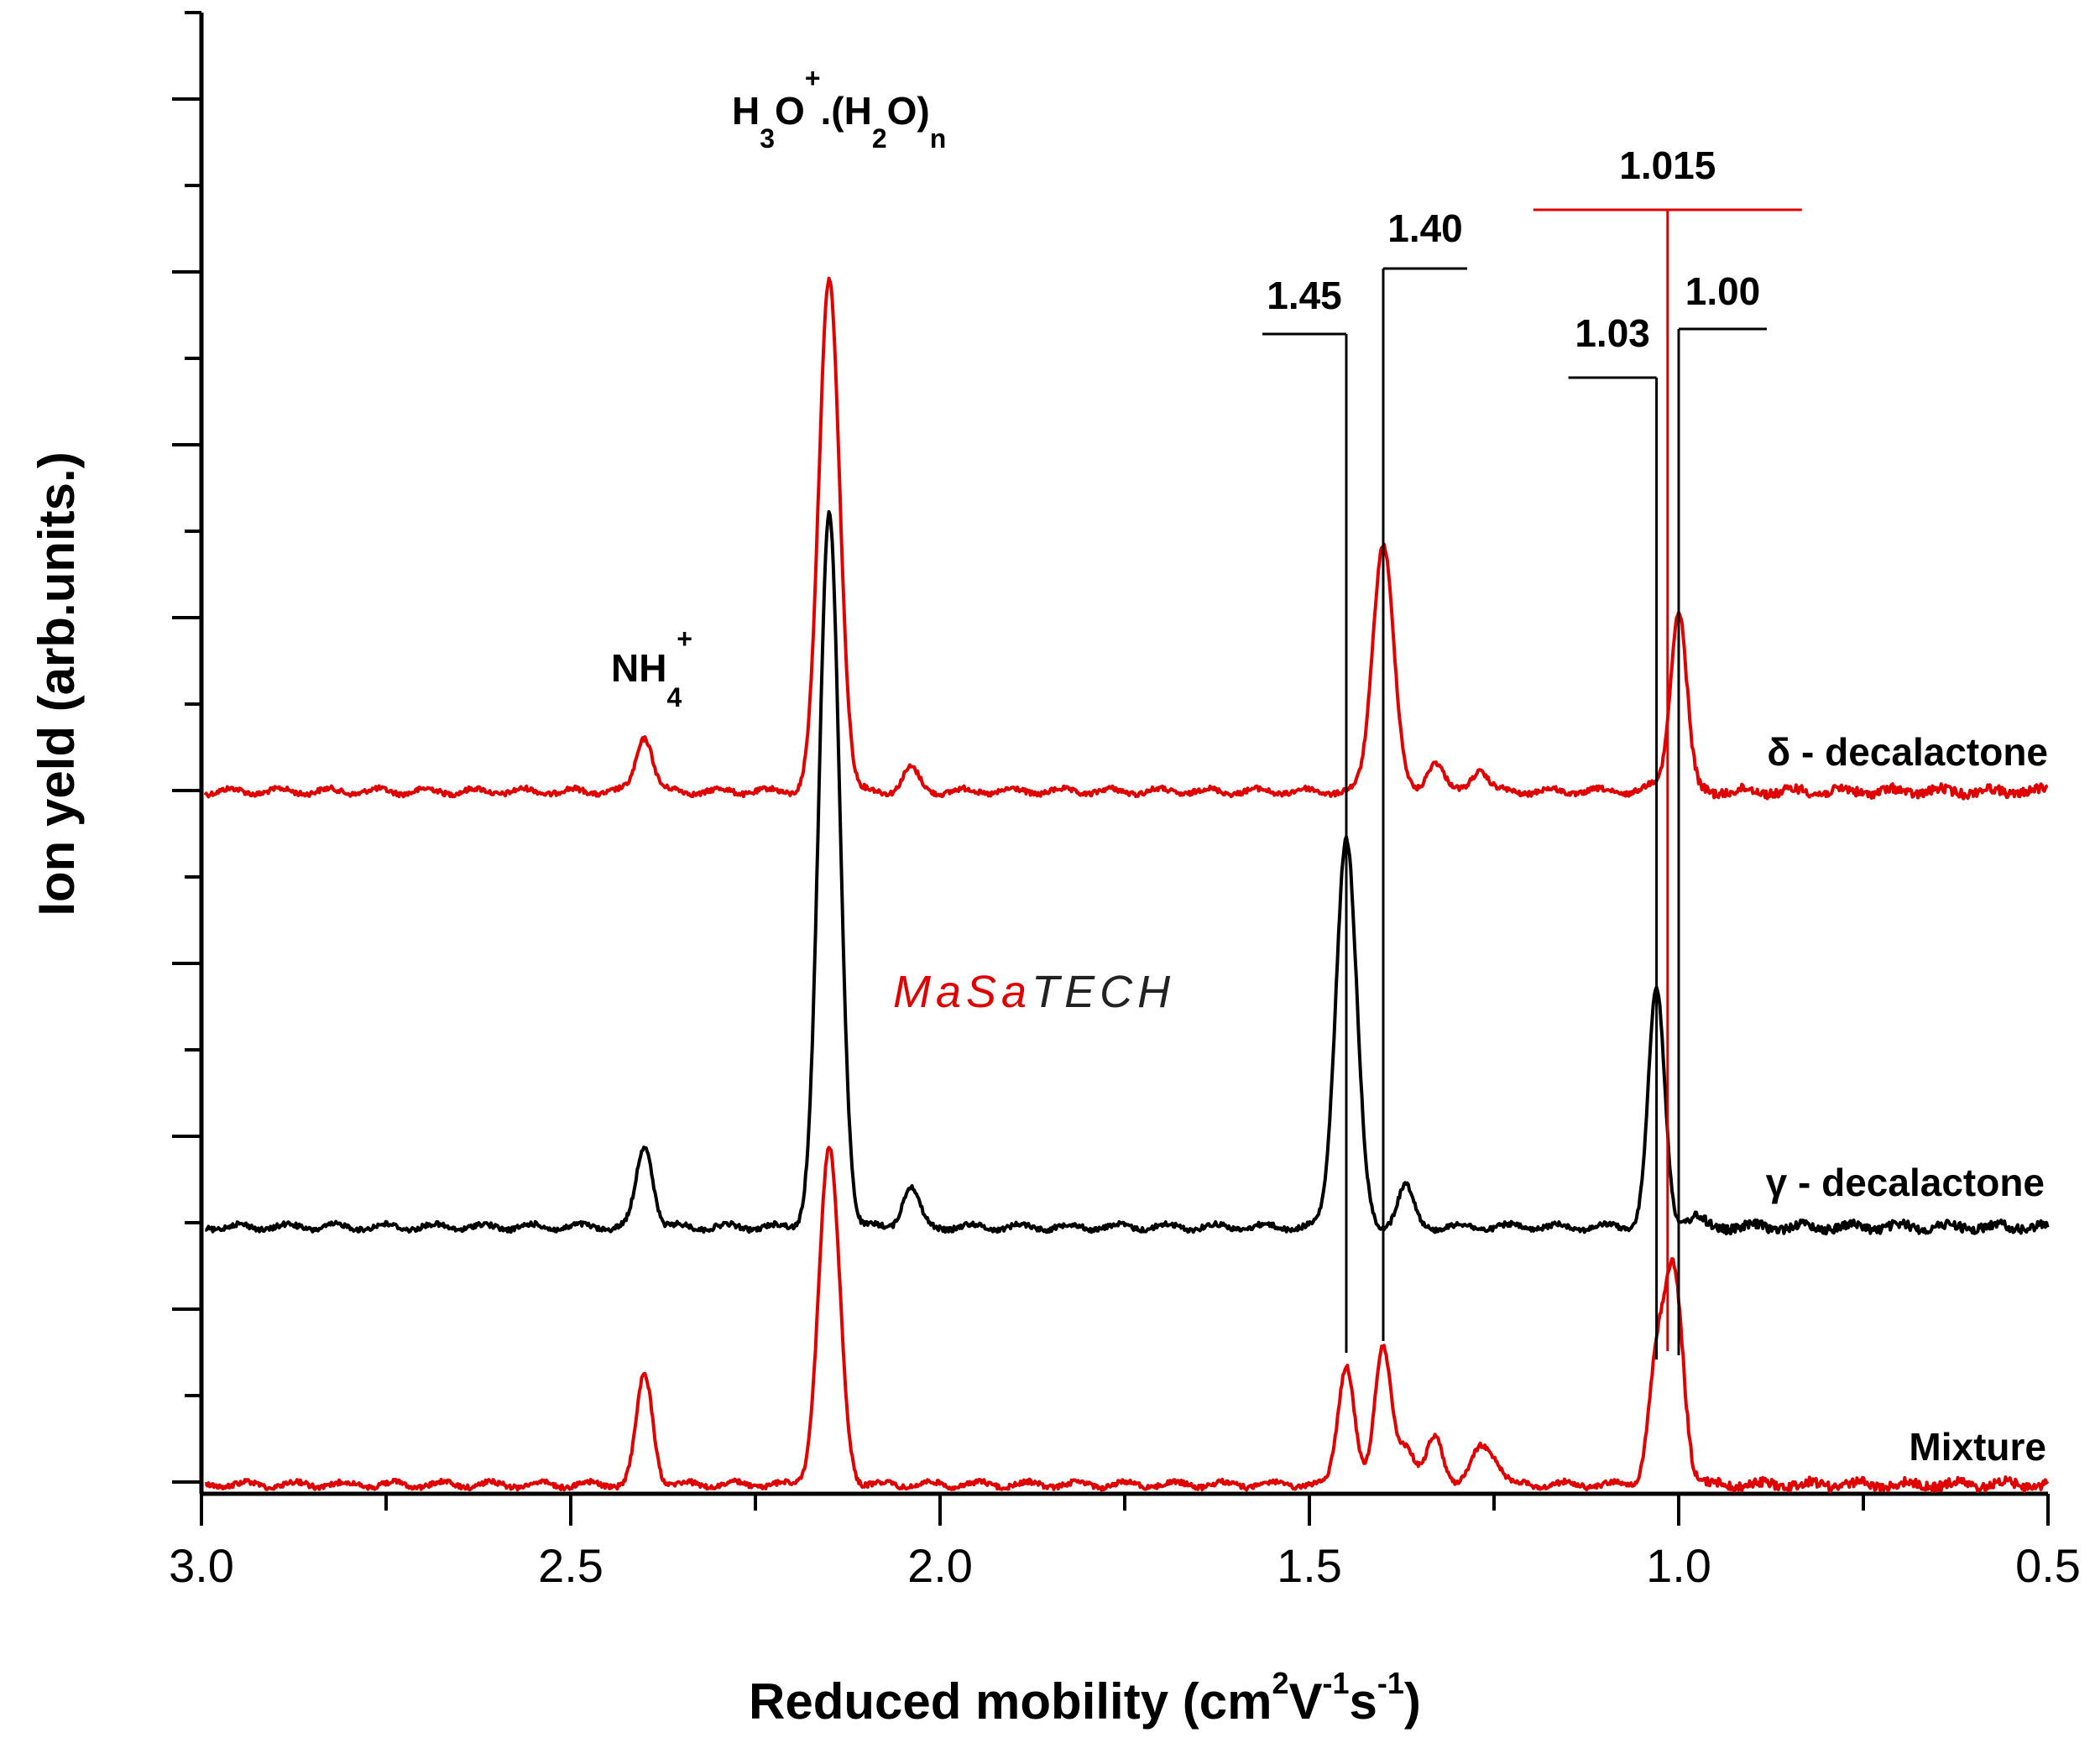  Describe the element at coordinates (1723, 291) in the screenshot. I see `marker-1-00-label: 1.00` at that location.